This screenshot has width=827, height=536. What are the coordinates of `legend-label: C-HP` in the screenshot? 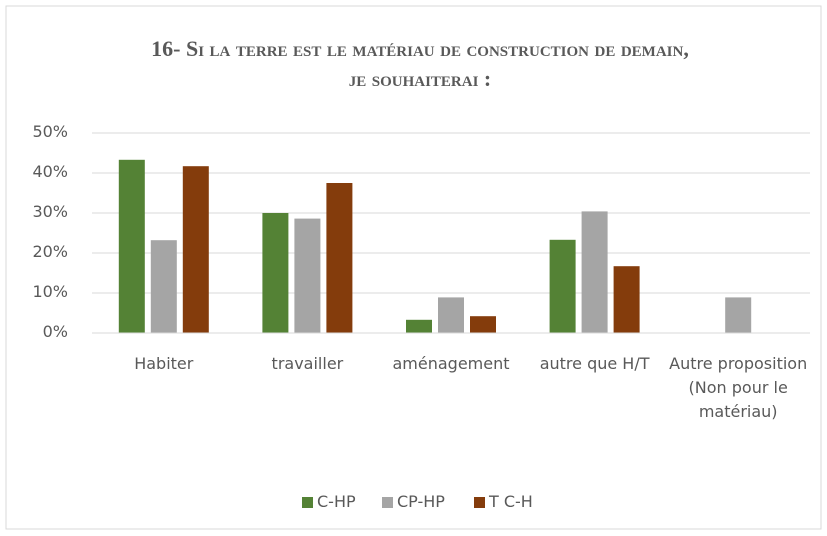 It's located at (336, 501).